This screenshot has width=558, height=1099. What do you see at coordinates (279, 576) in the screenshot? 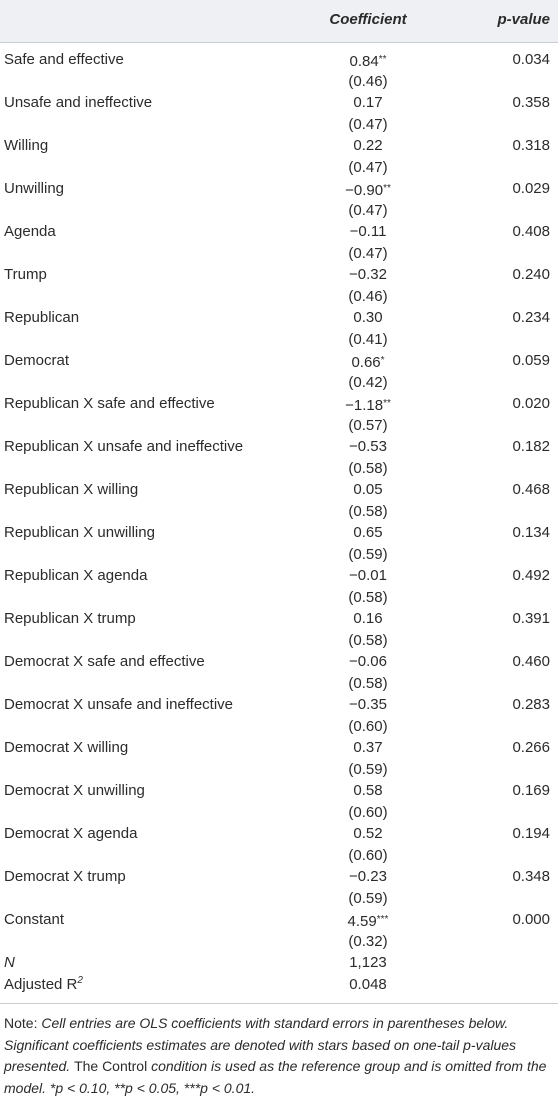
I see `table-row: Republican X agenda −0.01 0.492` at bounding box center [279, 576].